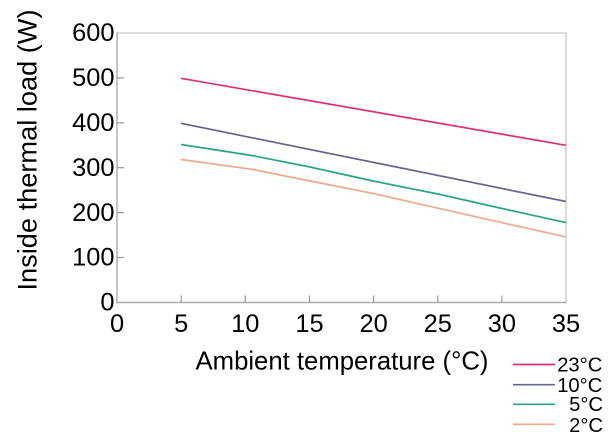 The image size is (616, 440). What do you see at coordinates (586, 426) in the screenshot?
I see `svg-text: 2°C` at bounding box center [586, 426].